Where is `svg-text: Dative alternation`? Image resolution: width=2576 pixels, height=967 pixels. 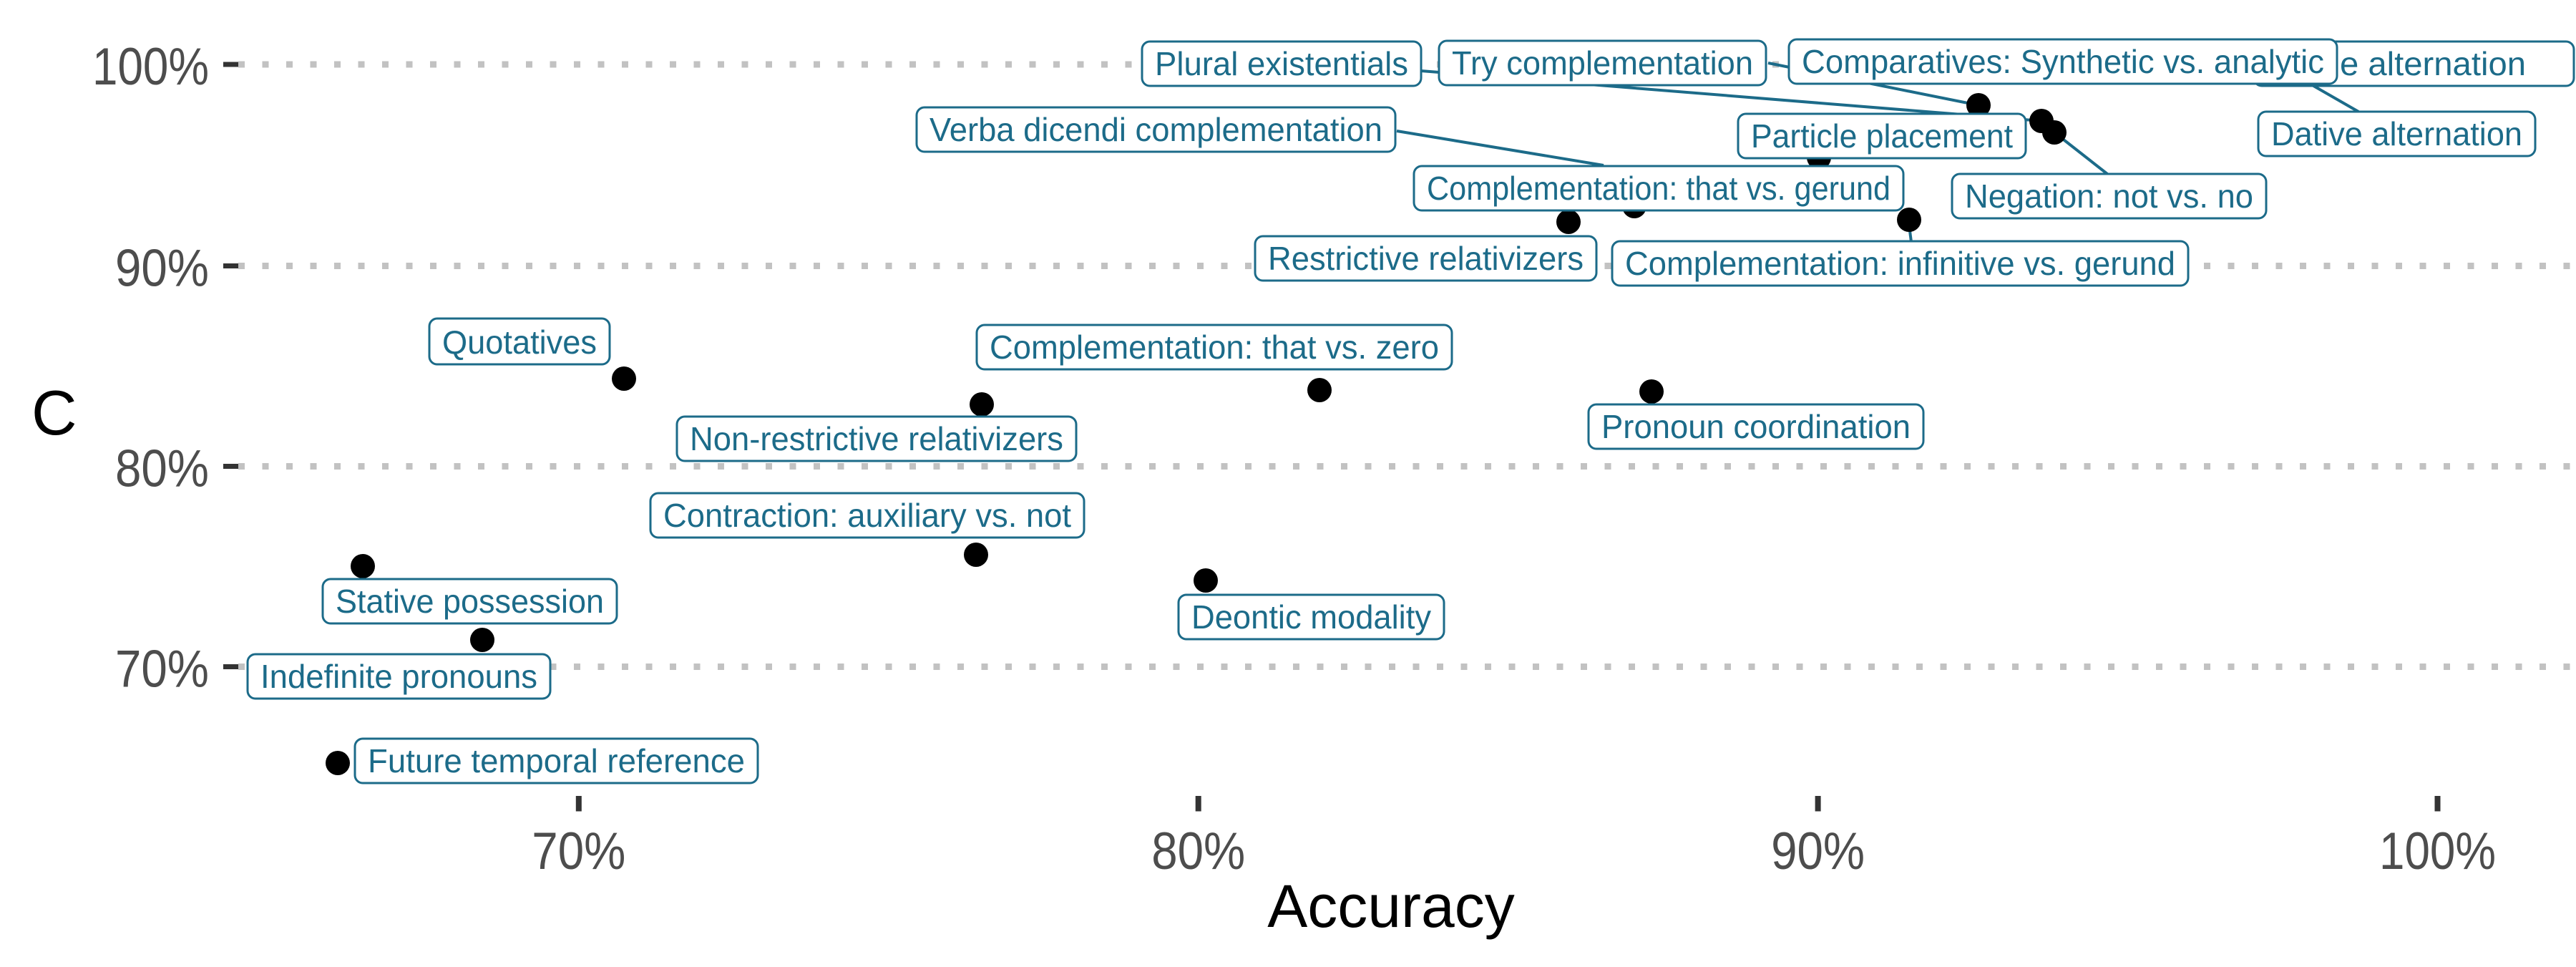
svg-text: Dative alternation is located at coordinates (2396, 133).